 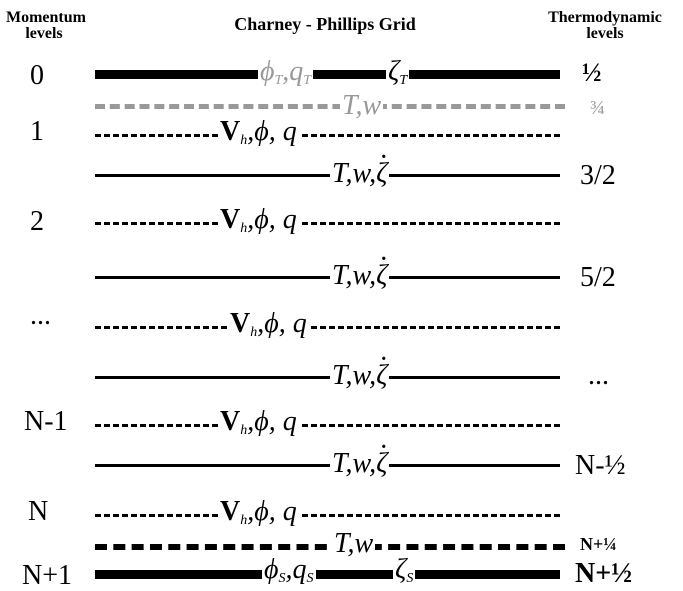 What do you see at coordinates (360, 456) in the screenshot?
I see `thermo-level-n-minus-half-label: T,w,ζ` at bounding box center [360, 456].